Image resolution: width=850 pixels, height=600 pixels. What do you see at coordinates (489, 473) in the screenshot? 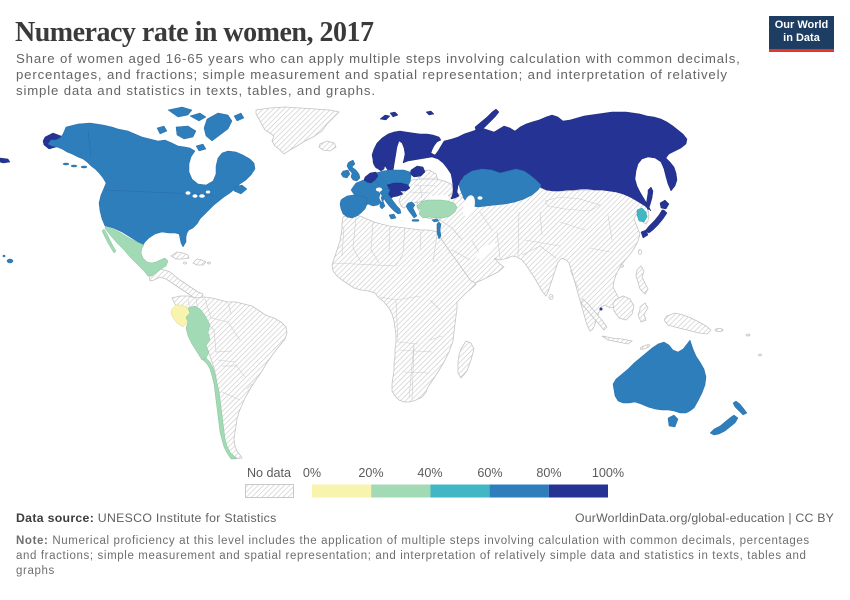
I see `svg-text: 60%` at bounding box center [489, 473].